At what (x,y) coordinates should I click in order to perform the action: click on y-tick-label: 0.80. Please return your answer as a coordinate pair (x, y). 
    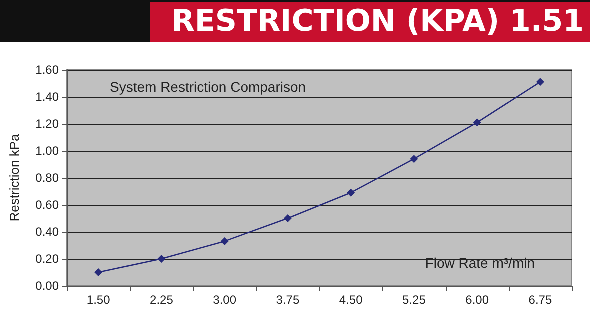
    Looking at the image, I should click on (48, 178).